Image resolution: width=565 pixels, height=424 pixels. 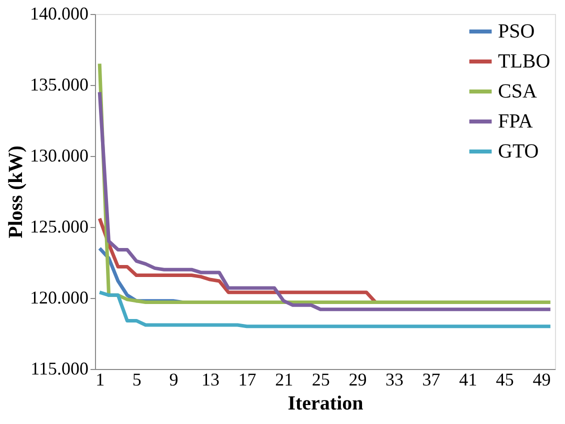 What do you see at coordinates (326, 403) in the screenshot?
I see `x-axis-title: Iteration` at bounding box center [326, 403].